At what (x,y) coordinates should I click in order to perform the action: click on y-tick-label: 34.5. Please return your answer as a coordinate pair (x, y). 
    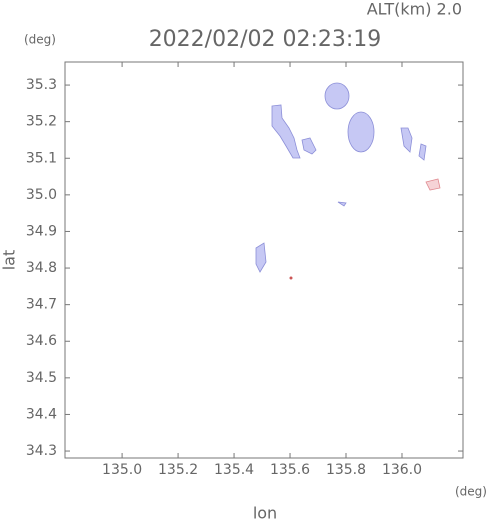
    Looking at the image, I should click on (41, 378).